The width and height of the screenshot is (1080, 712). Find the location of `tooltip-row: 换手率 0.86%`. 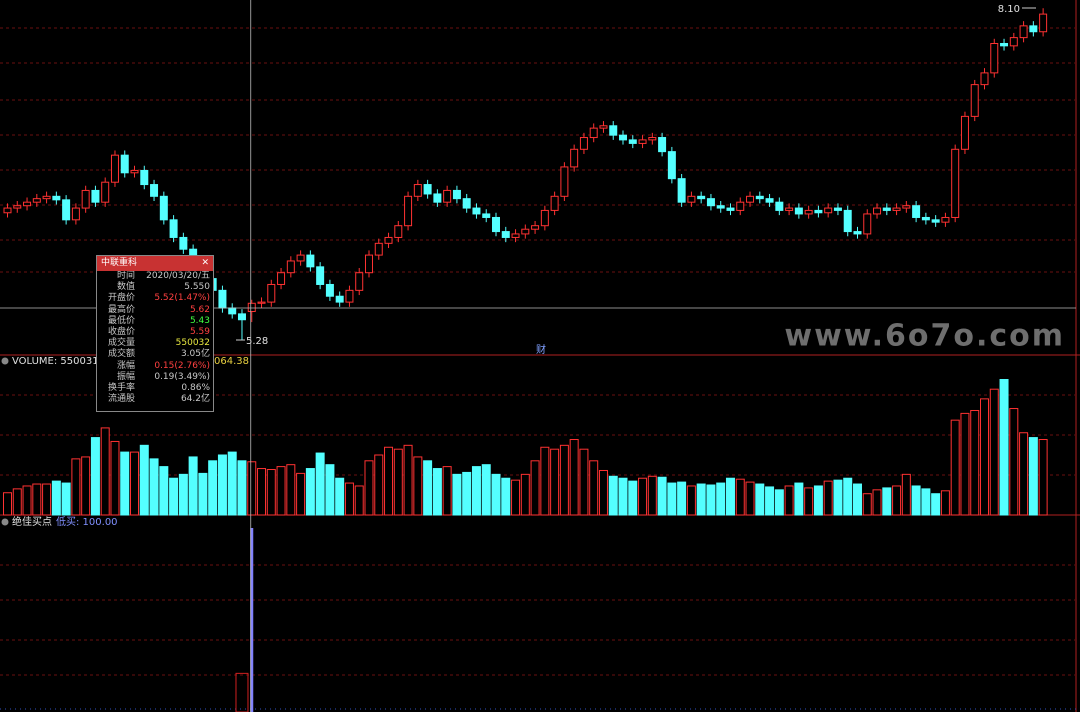

tooltip-row: 换手率 0.86% is located at coordinates (155, 388).